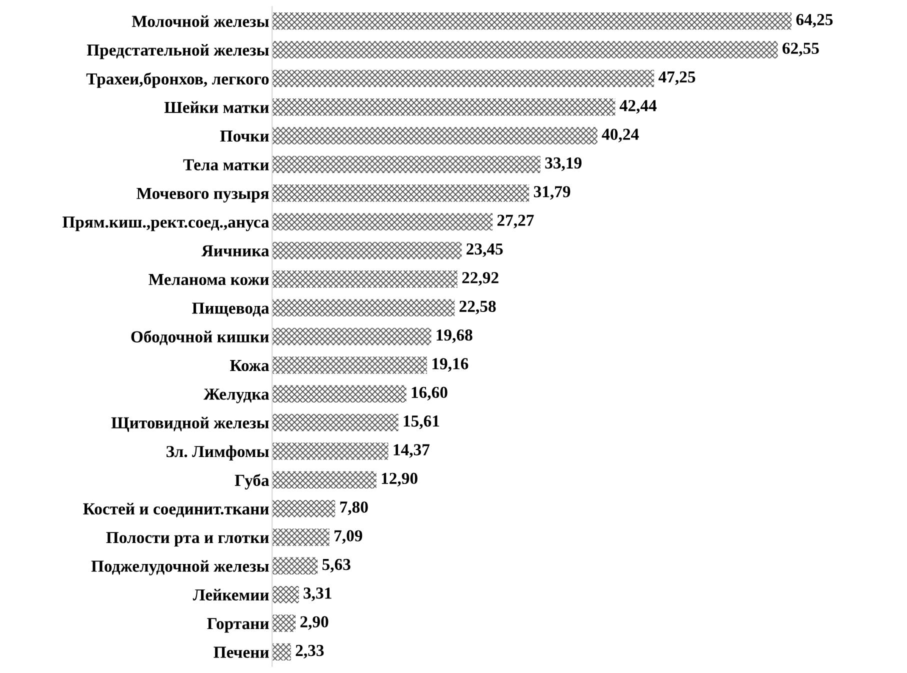 The width and height of the screenshot is (907, 673). I want to click on y-tick-label: Трахеи,бронхов, легкого, so click(177, 80).